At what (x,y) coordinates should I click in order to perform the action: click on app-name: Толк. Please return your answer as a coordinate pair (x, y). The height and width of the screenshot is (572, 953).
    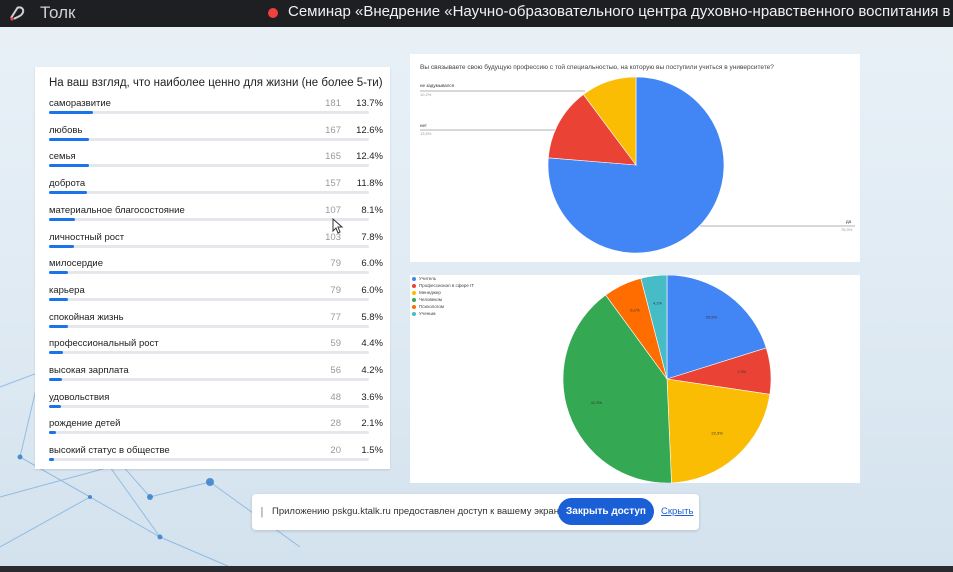
    Looking at the image, I should click on (58, 12).